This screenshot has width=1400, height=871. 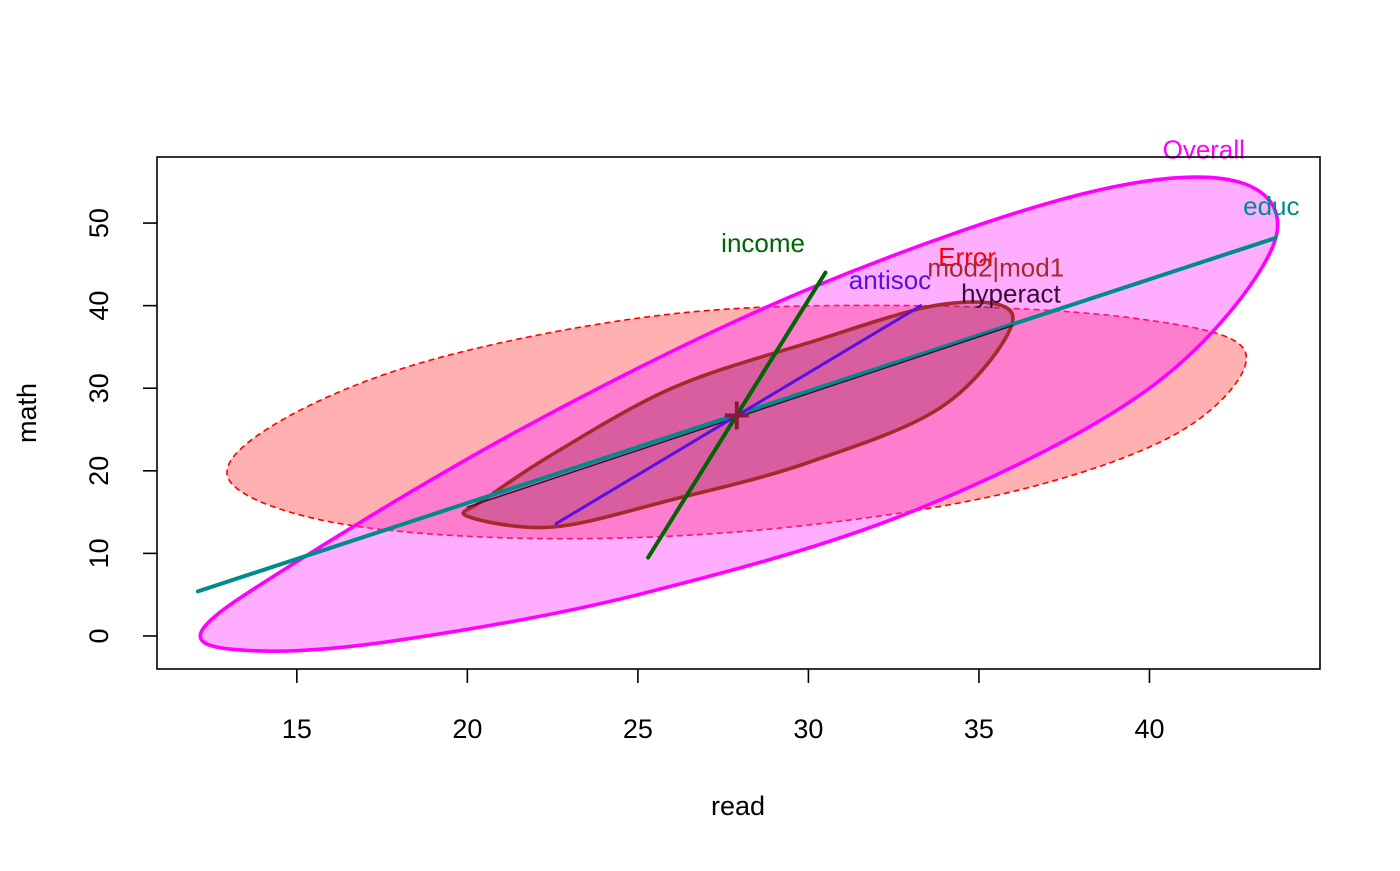 I want to click on ellipse-label-mod2-mod1: mod2|mod1, so click(x=995, y=268).